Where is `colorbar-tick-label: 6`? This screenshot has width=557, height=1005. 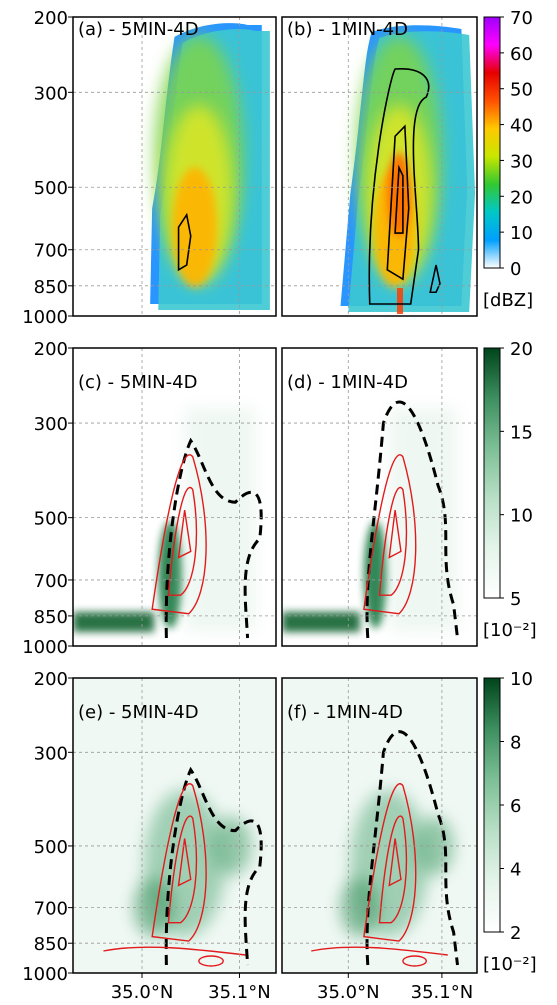 colorbar-tick-label: 6 is located at coordinates (515, 806).